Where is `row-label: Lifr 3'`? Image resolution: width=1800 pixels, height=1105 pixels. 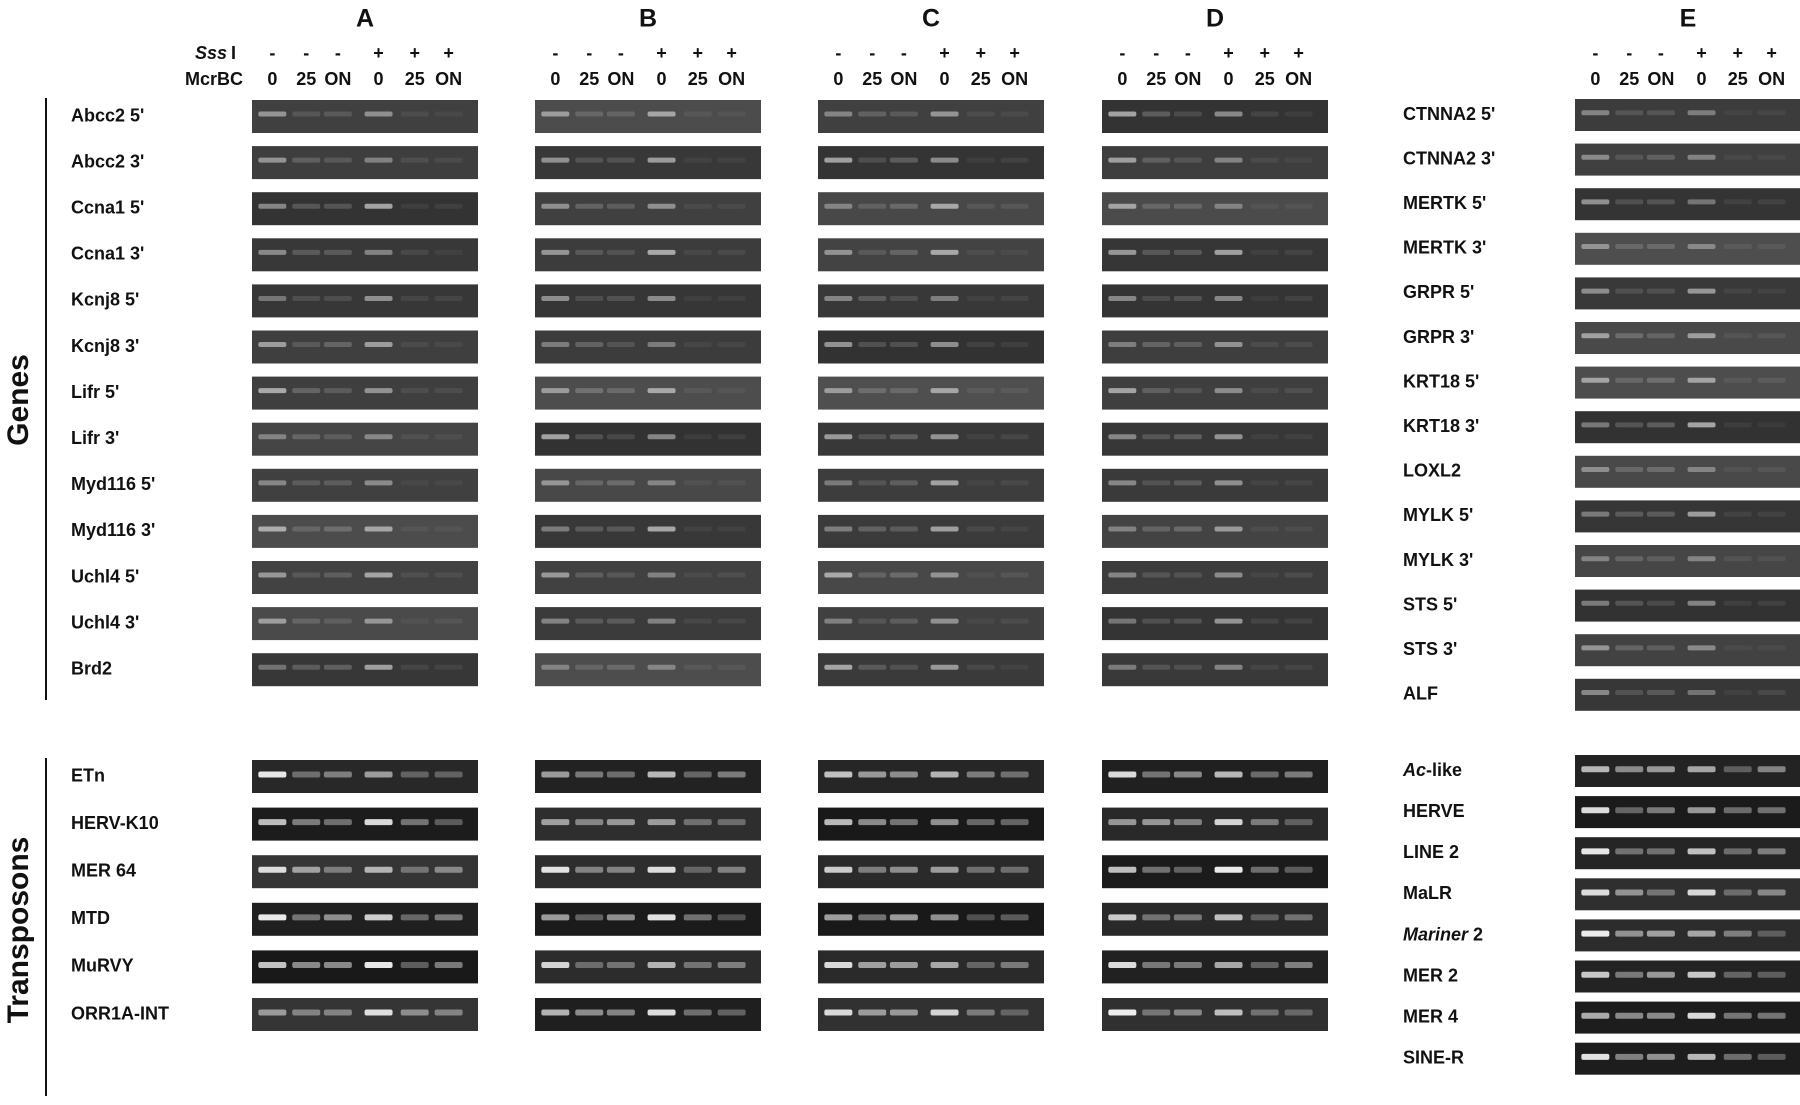
row-label: Lifr 3' is located at coordinates (95, 438).